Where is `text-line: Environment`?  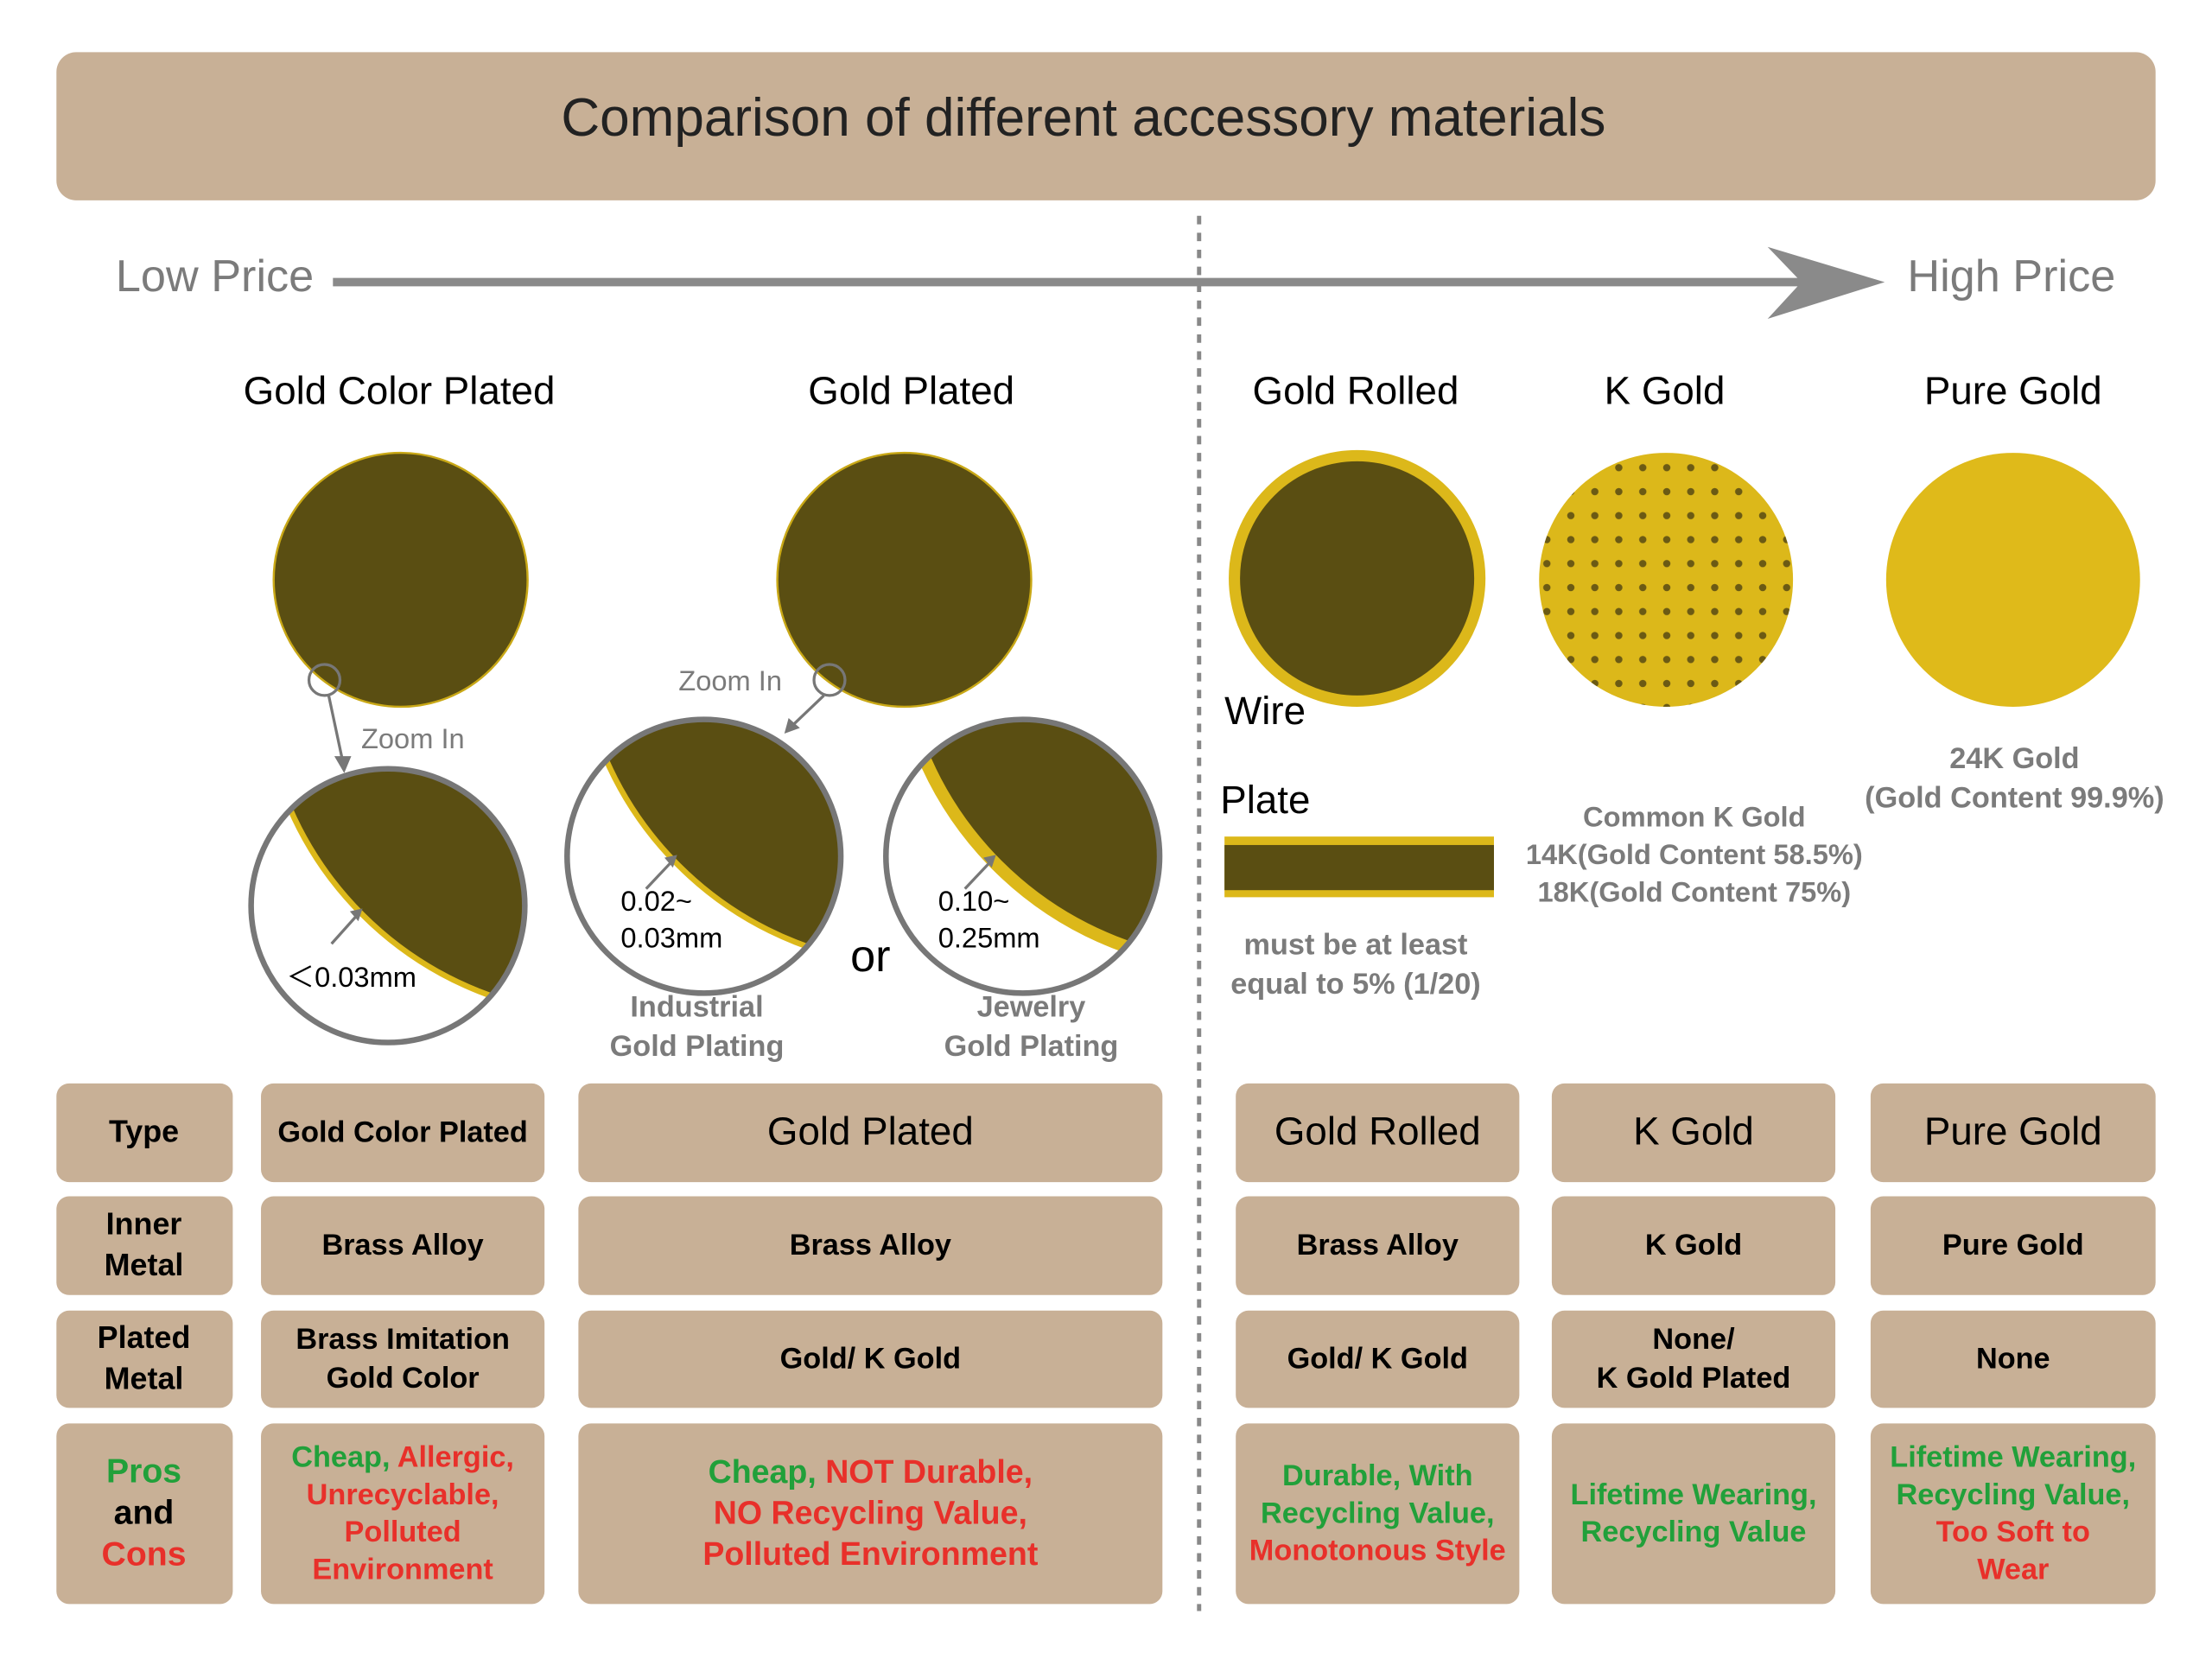
text-line: Environment is located at coordinates (402, 1569).